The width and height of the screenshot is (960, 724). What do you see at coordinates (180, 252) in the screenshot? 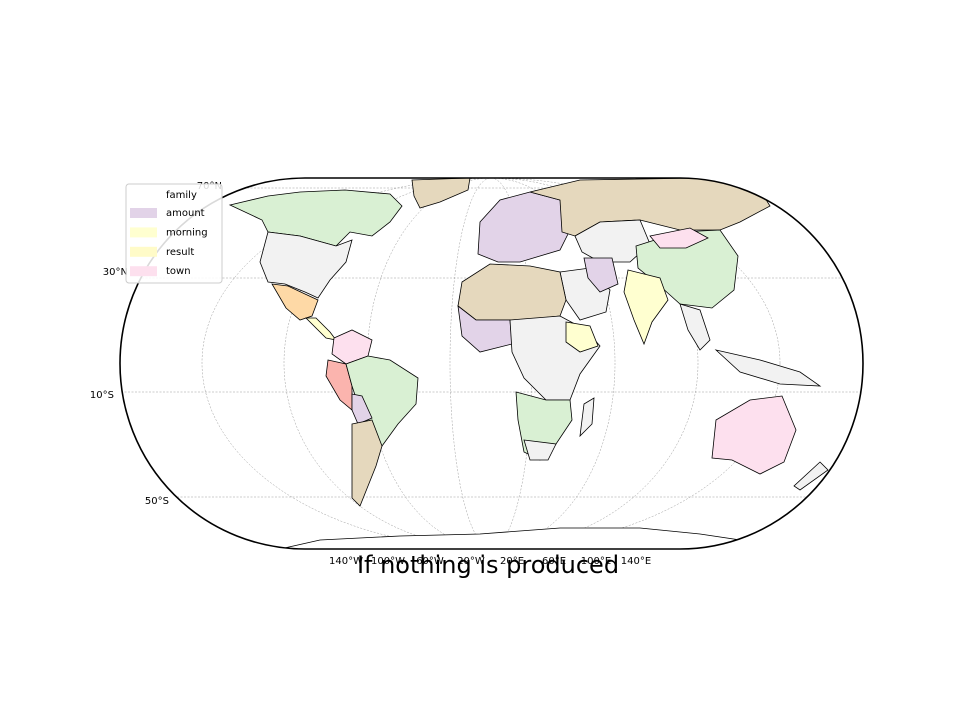
I see `legend-label: result` at bounding box center [180, 252].